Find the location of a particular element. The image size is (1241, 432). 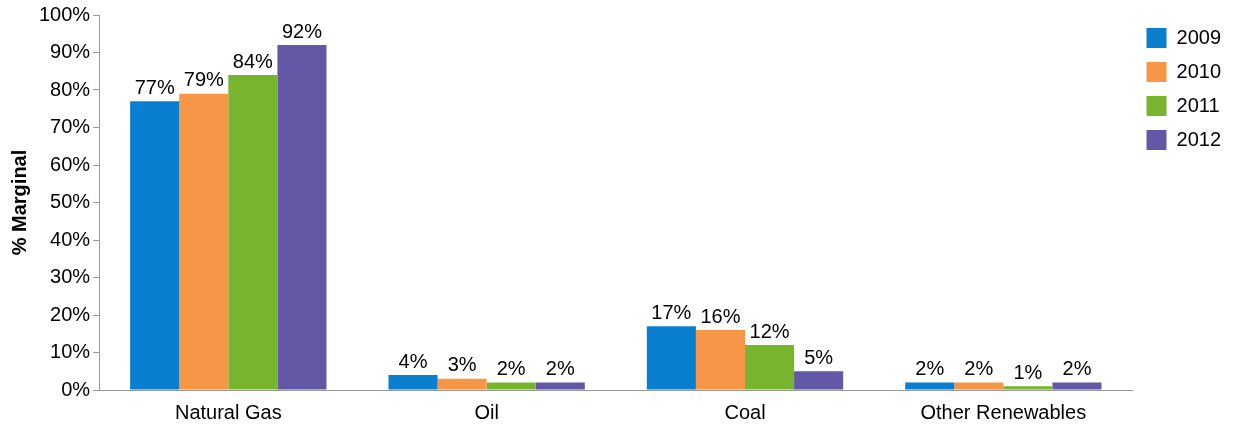

x-tick-label: Oil is located at coordinates (486, 411).